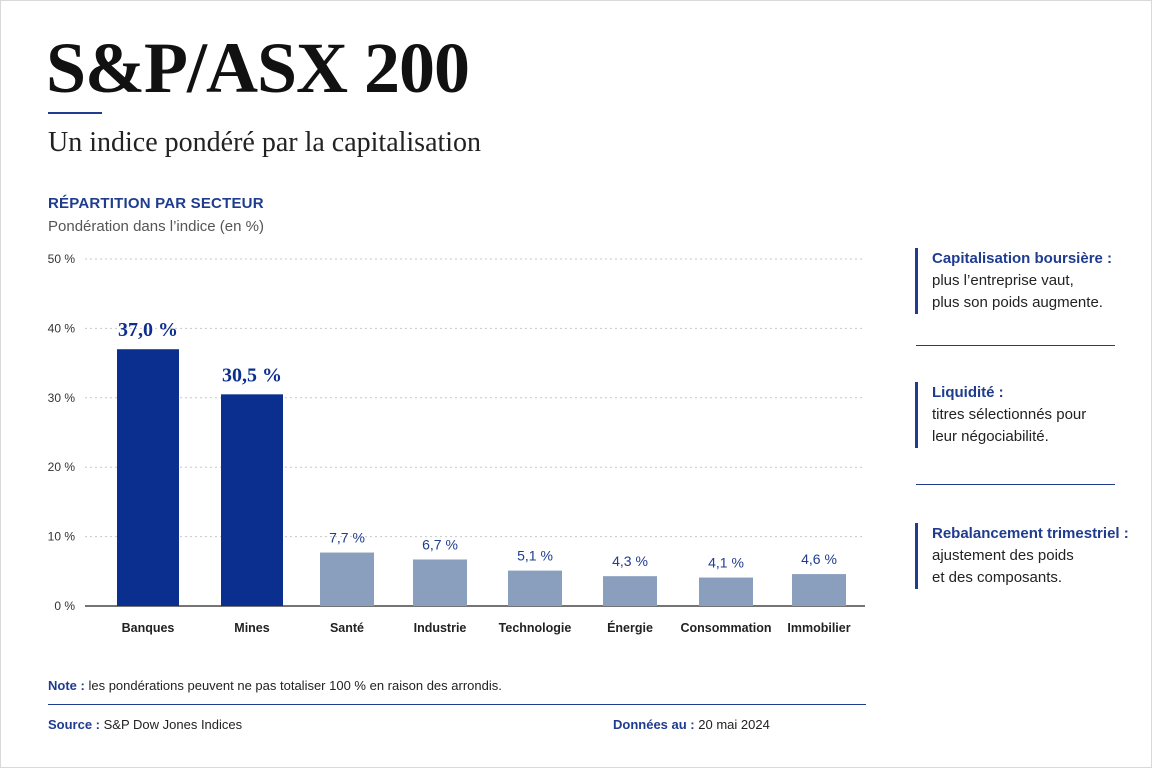 This screenshot has height=768, width=1152. What do you see at coordinates (148, 330) in the screenshot?
I see `data-label: 37,0 %` at bounding box center [148, 330].